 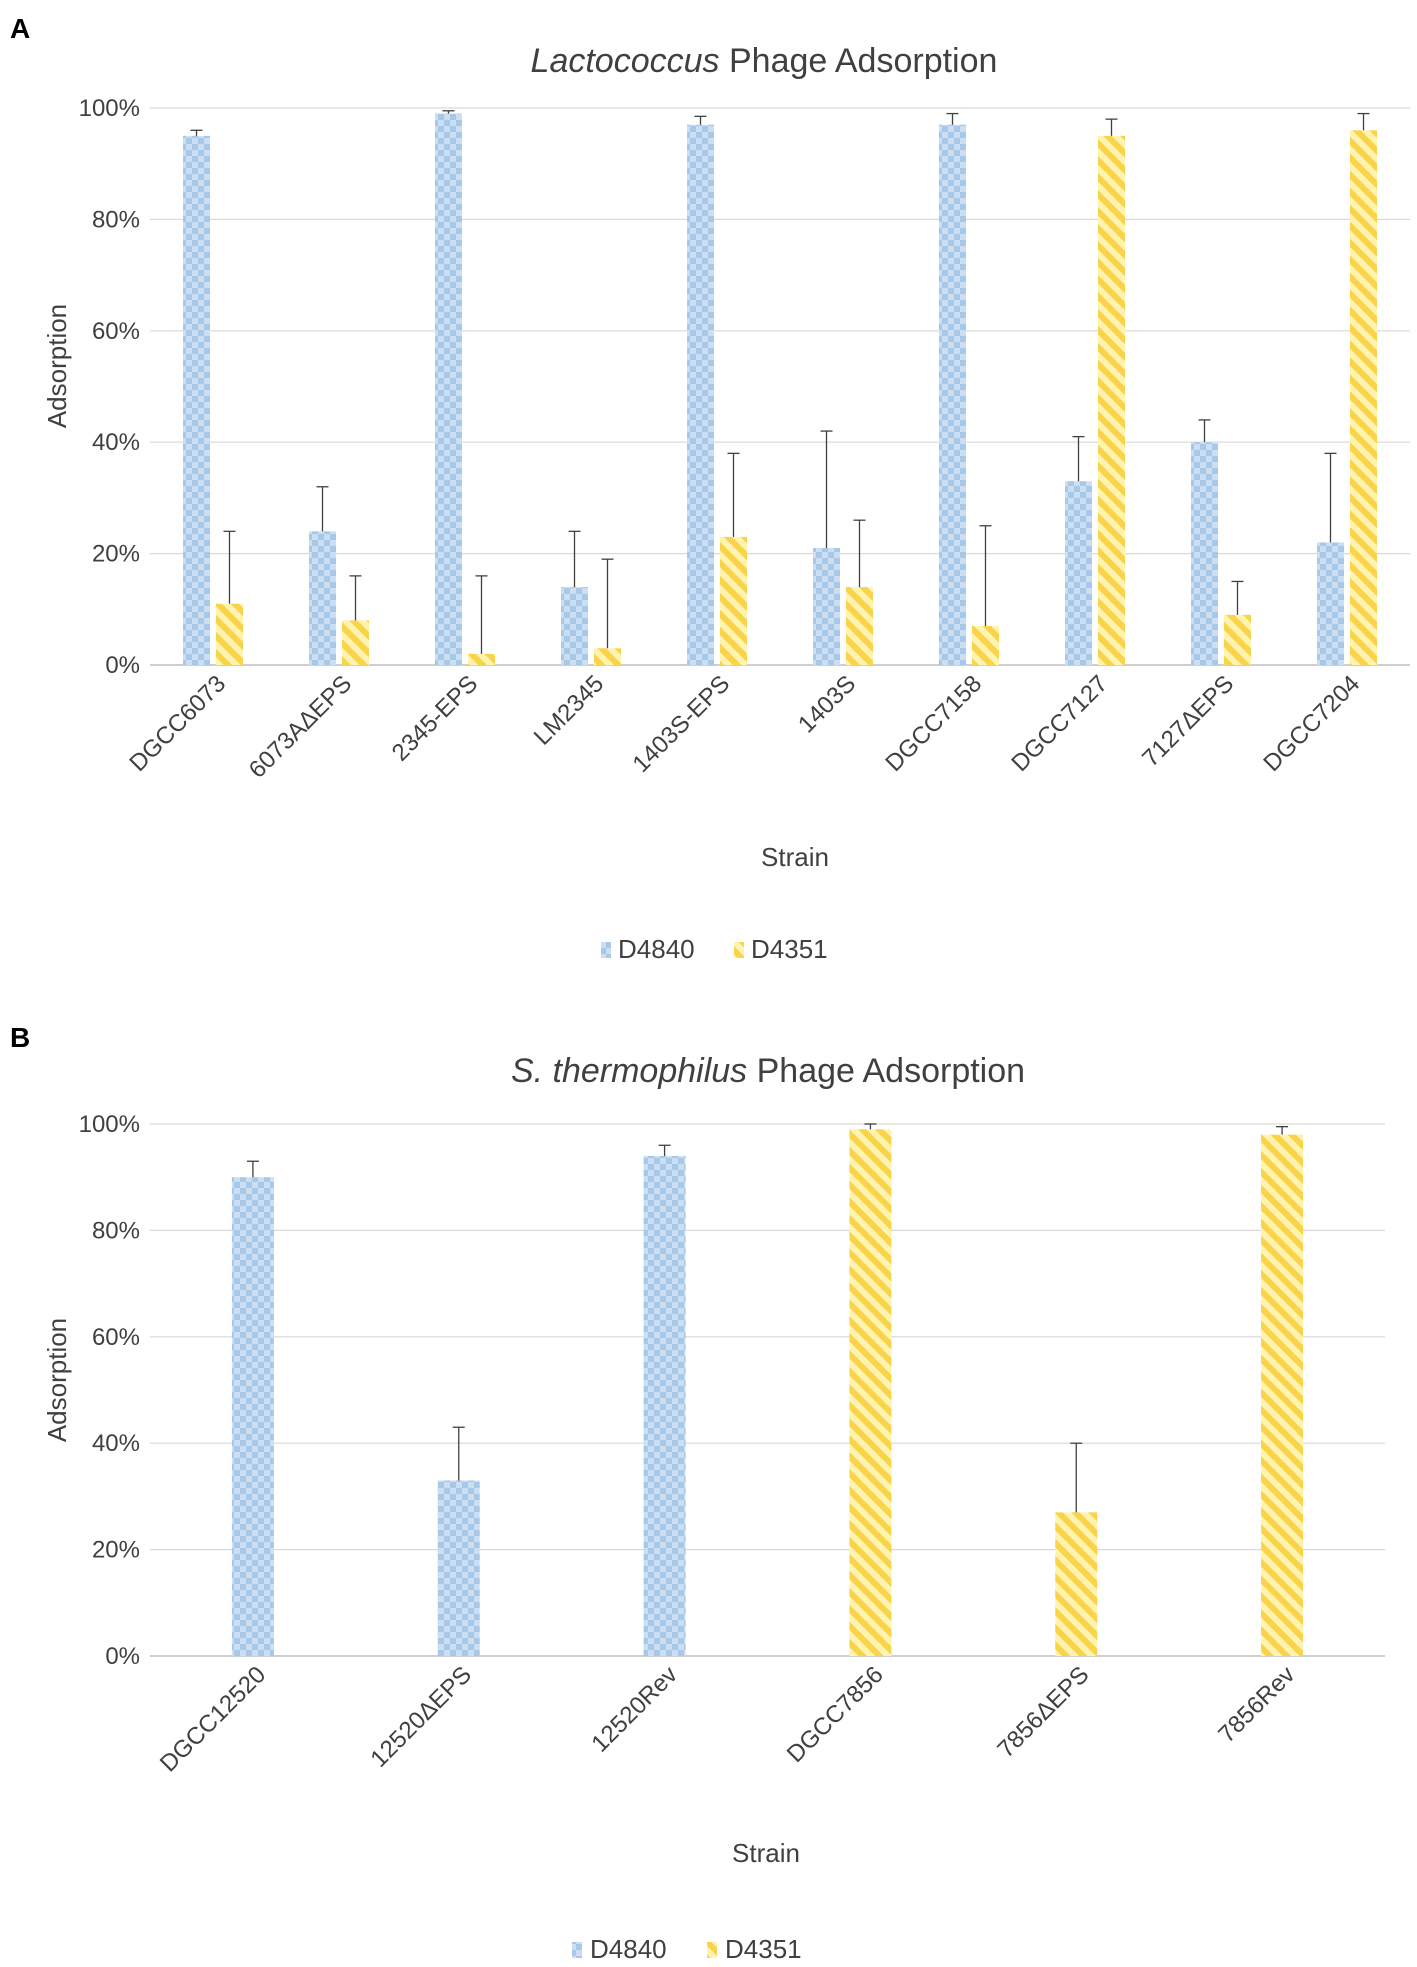 What do you see at coordinates (795, 857) in the screenshot?
I see `x-axis-label-a: Strain` at bounding box center [795, 857].